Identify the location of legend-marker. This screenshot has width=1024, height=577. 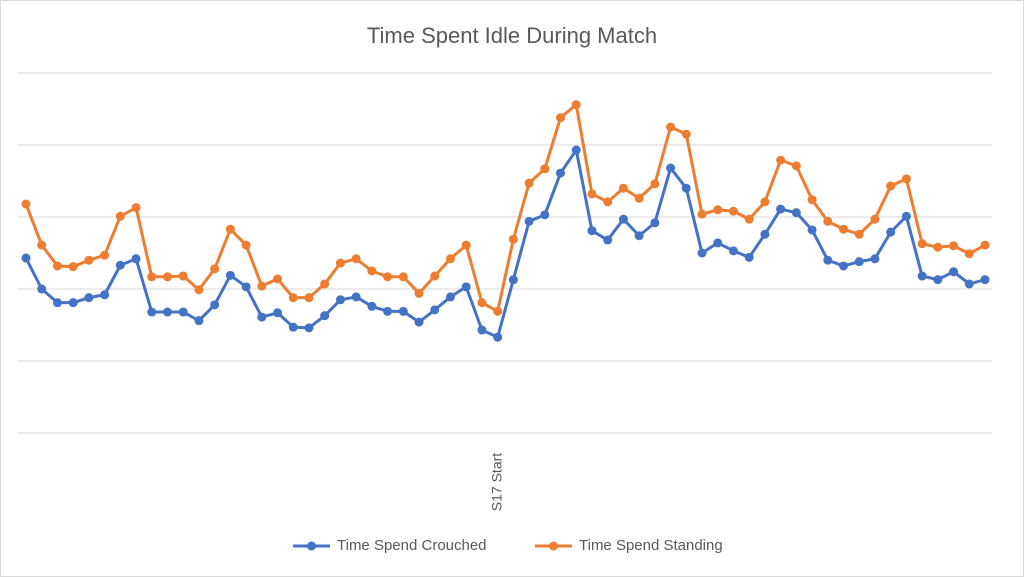
(311, 546).